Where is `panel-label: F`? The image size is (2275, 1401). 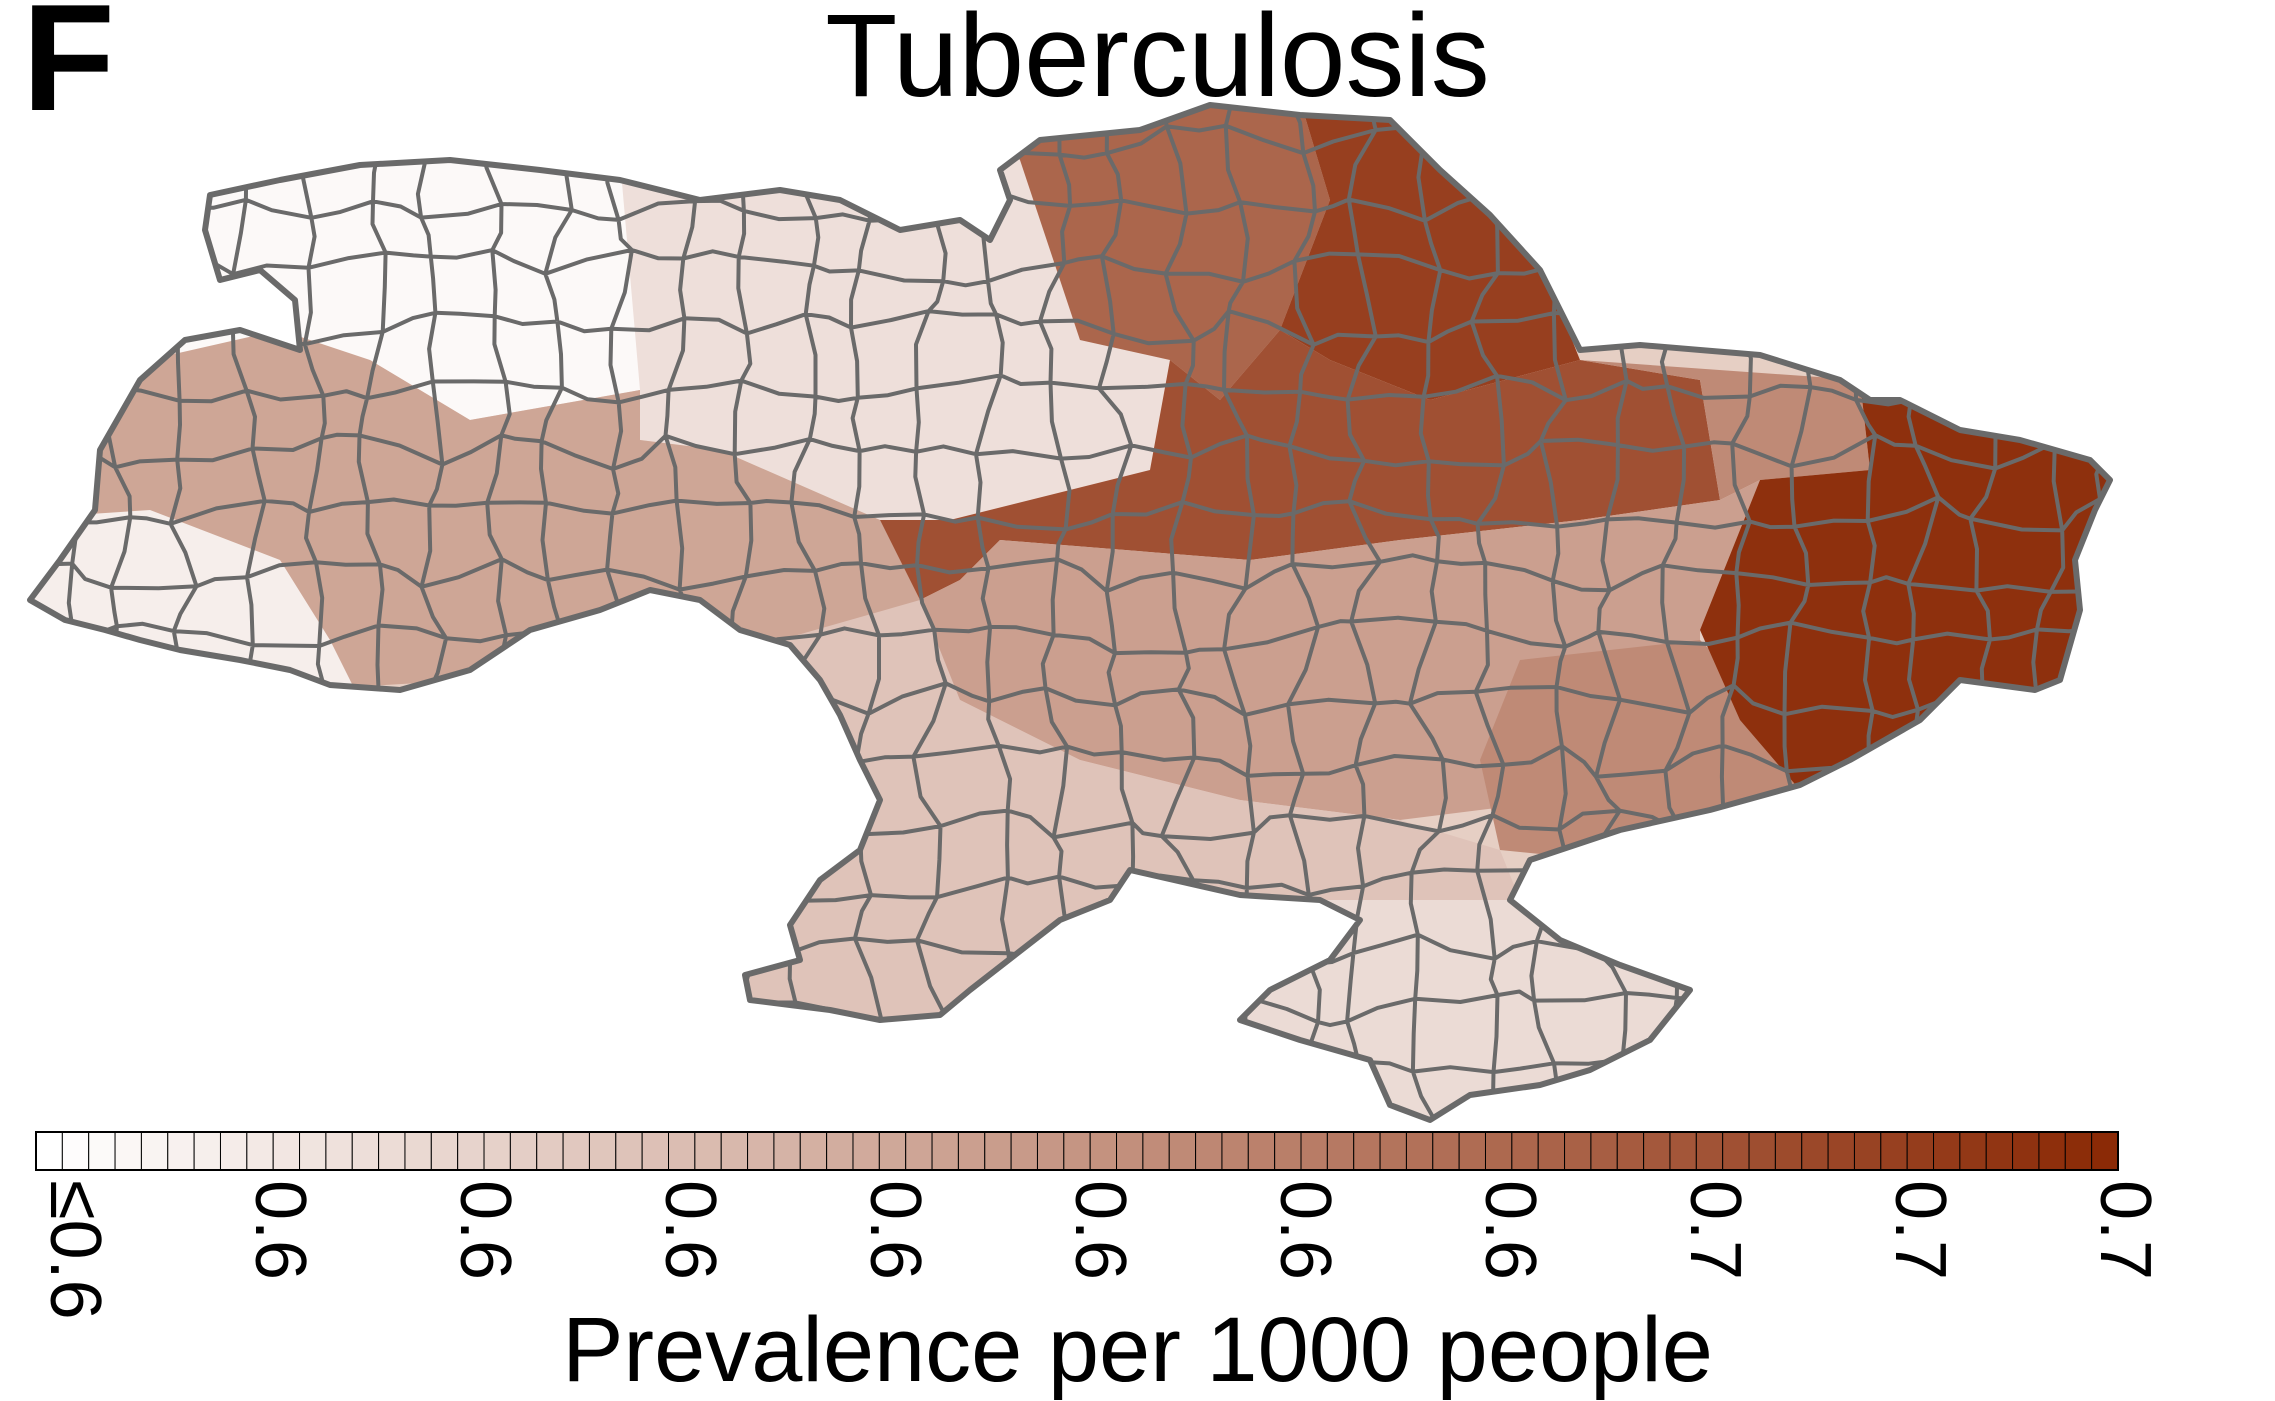 panel-label: F is located at coordinates (68, 71).